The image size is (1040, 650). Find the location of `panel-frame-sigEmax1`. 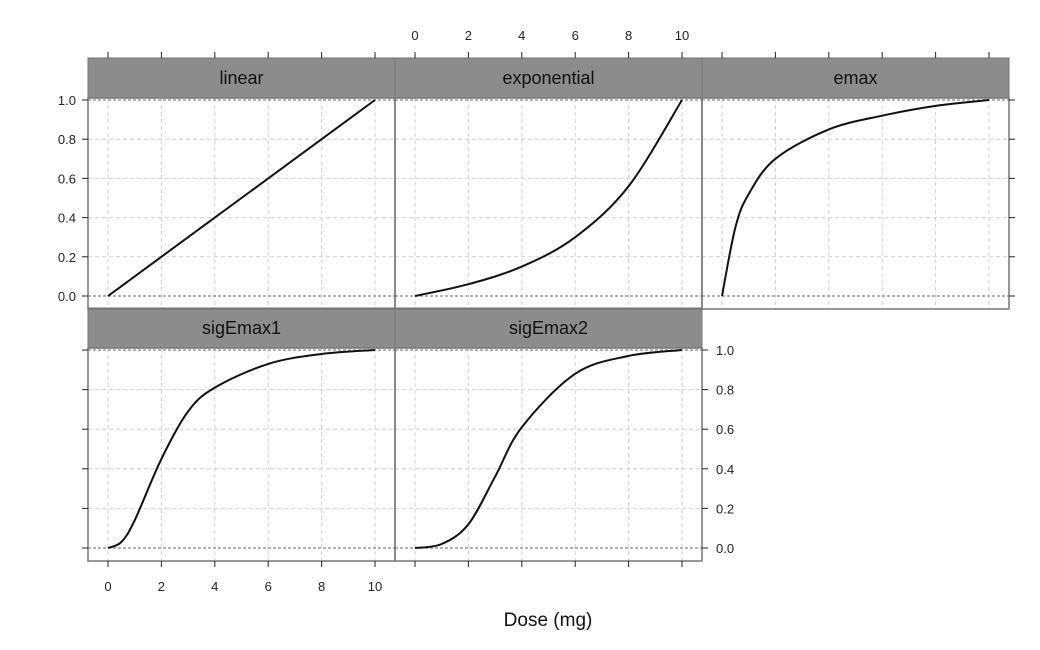

panel-frame-sigEmax1 is located at coordinates (241, 454).